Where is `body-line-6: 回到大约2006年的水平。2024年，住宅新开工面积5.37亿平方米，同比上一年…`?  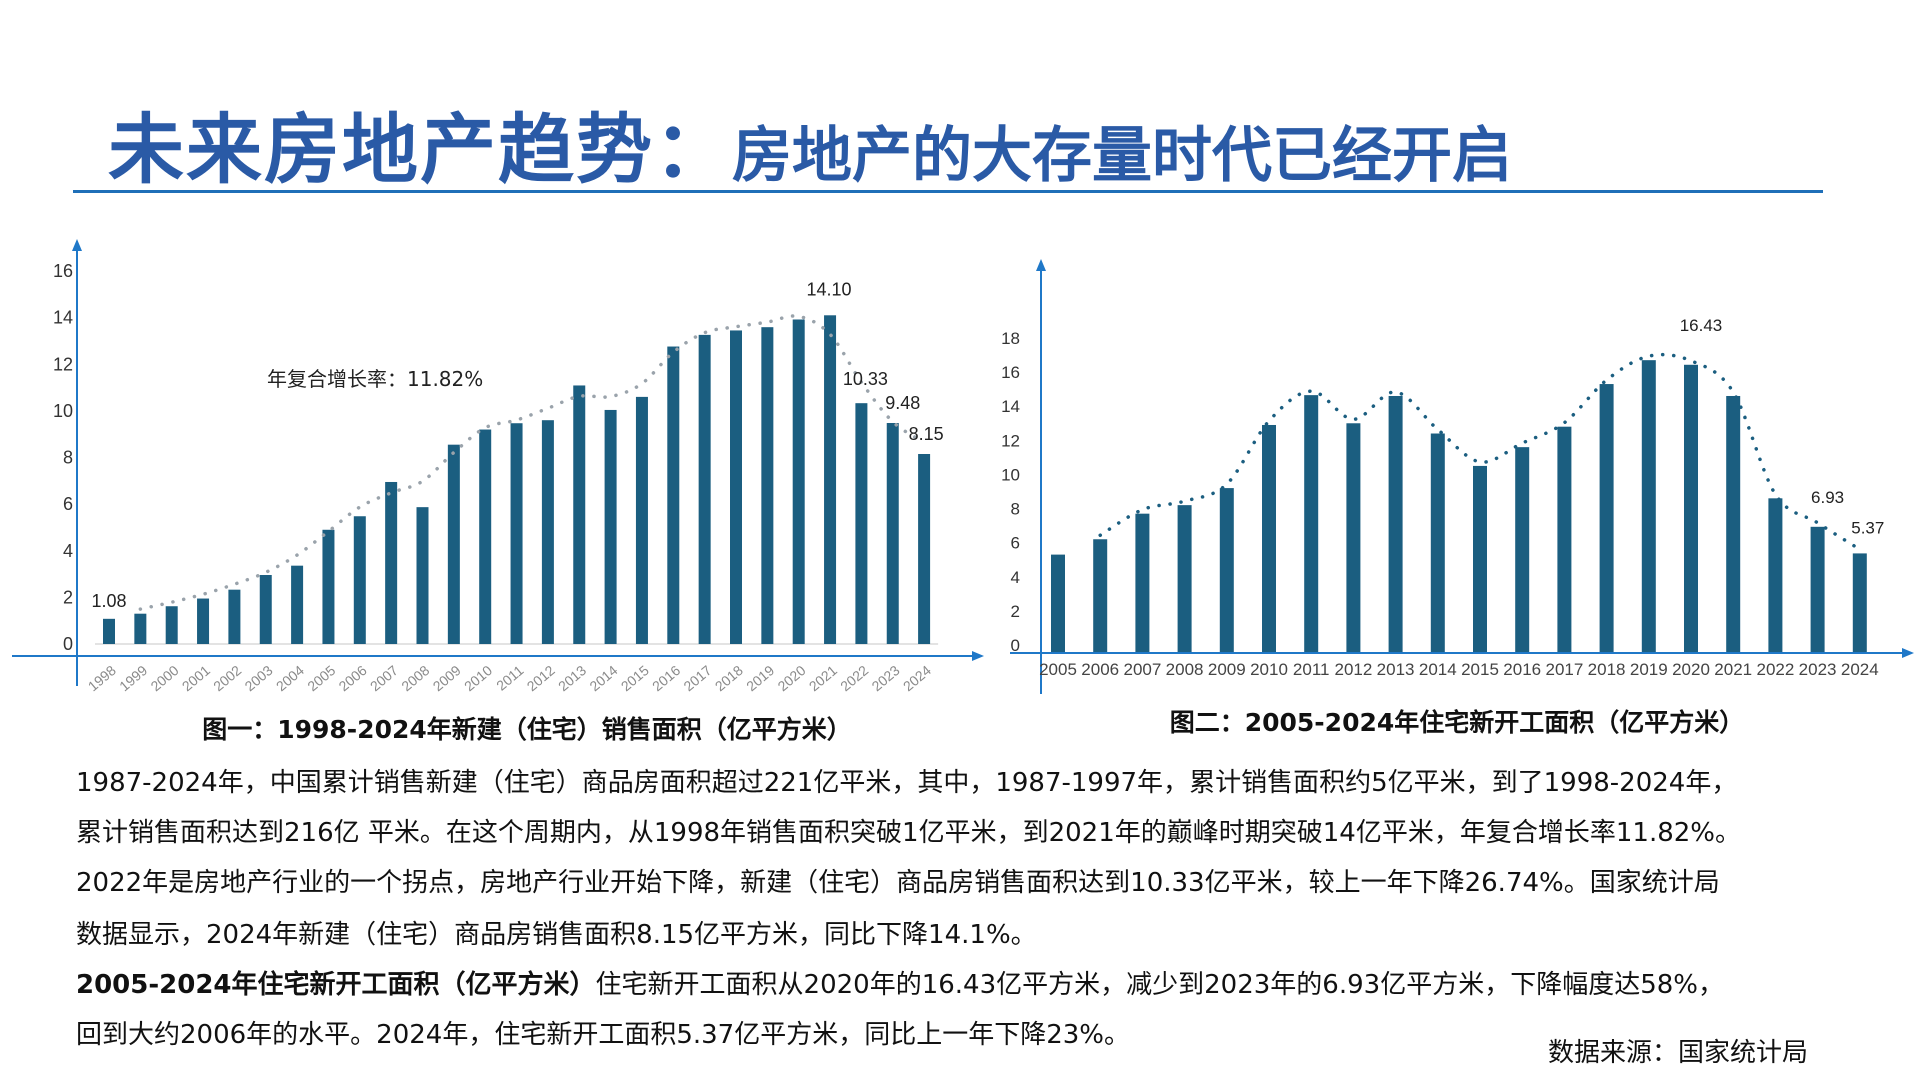 body-line-6: 回到大约2006年的水平。2024年，住宅新开工面积5.37亿平方米，同比上一年… is located at coordinates (603, 1035).